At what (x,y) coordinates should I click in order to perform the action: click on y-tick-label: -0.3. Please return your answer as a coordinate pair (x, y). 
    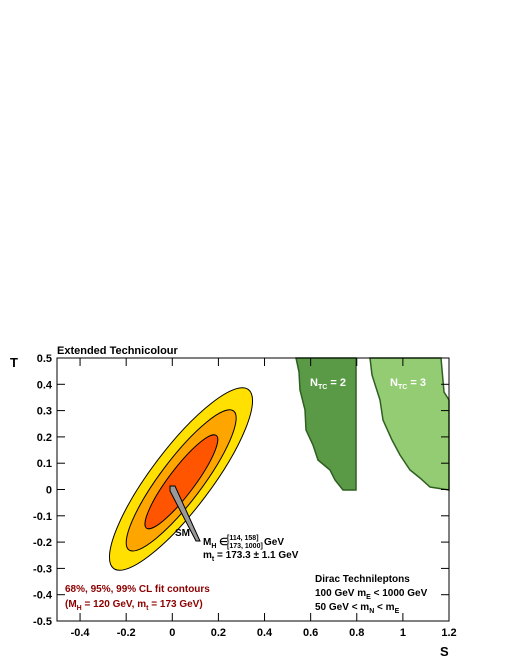
    Looking at the image, I should click on (42, 569).